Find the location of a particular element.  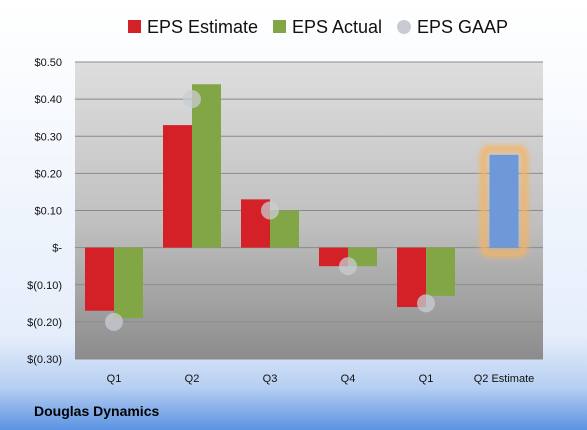

company-name: Douglas Dynamics is located at coordinates (96, 411).